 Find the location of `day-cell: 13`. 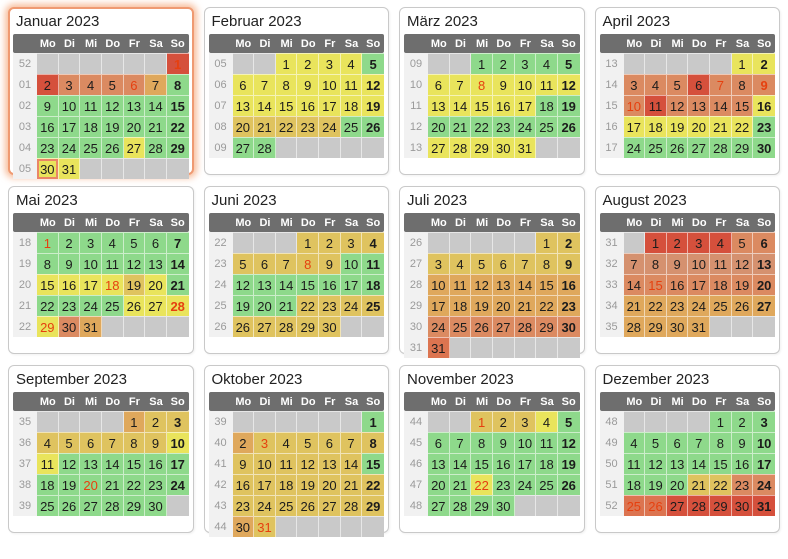

day-cell: 13 is located at coordinates (330, 463).